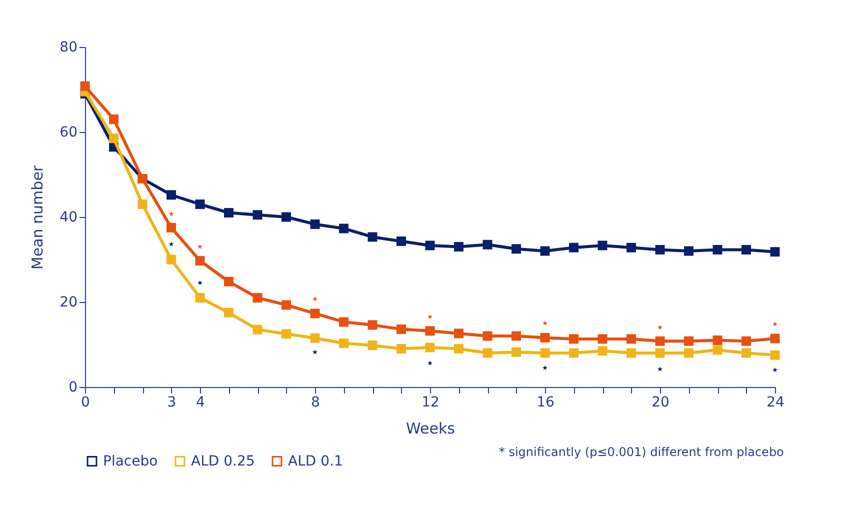 The height and width of the screenshot is (506, 842). I want to click on y-tick-label: 60, so click(69, 132).